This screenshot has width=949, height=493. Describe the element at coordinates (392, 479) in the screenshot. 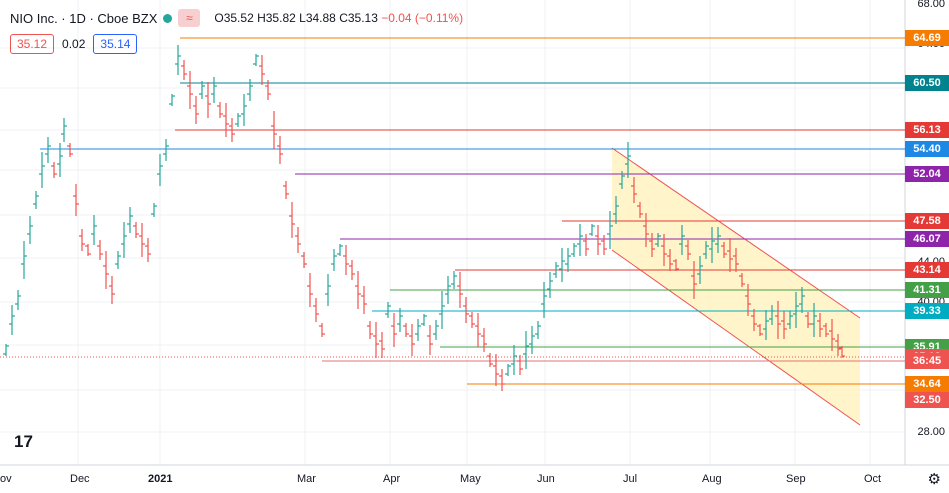

I see `time-label: Apr` at that location.